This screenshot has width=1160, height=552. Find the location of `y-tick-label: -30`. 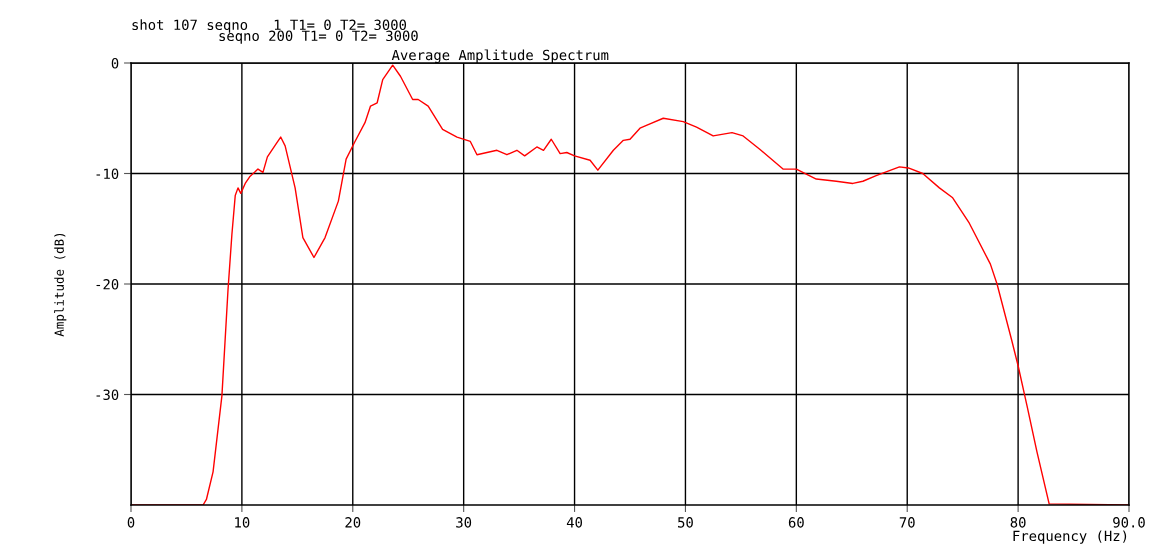

y-tick-label: -30 is located at coordinates (107, 395).